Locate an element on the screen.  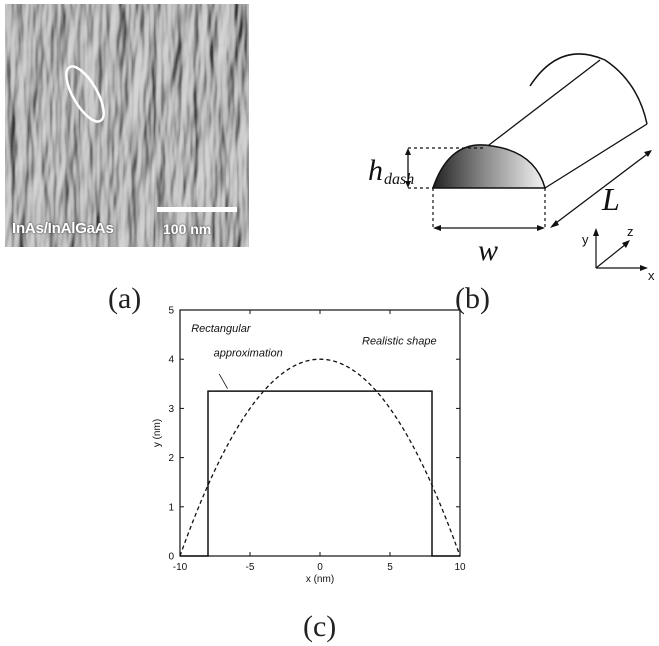
width-label: w is located at coordinates (488, 250).